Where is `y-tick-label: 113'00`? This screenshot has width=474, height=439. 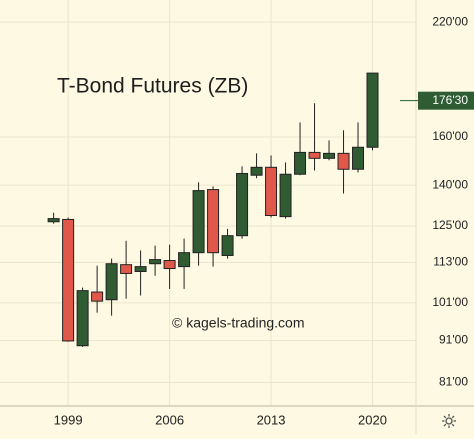 y-tick-label: 113'00 is located at coordinates (450, 262).